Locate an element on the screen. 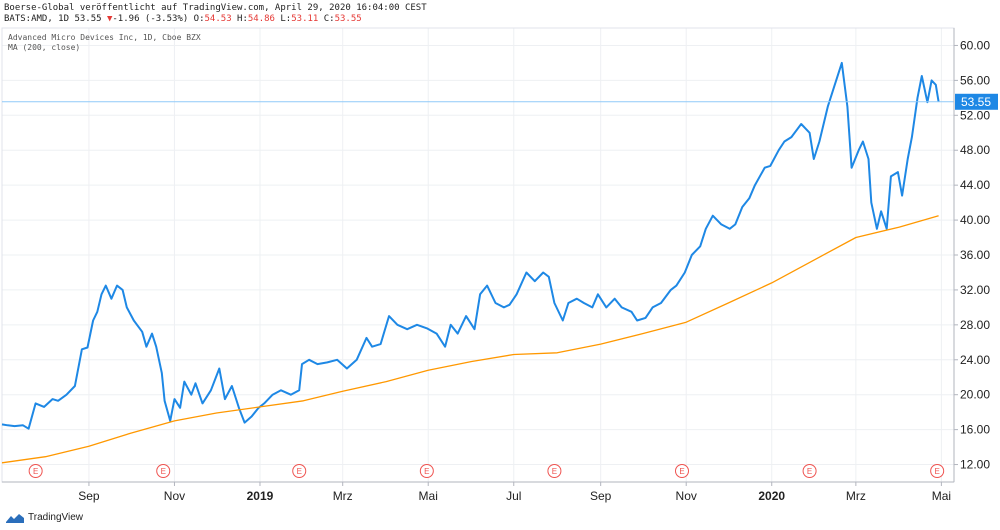  footer-brand: TradingView is located at coordinates (56, 517).